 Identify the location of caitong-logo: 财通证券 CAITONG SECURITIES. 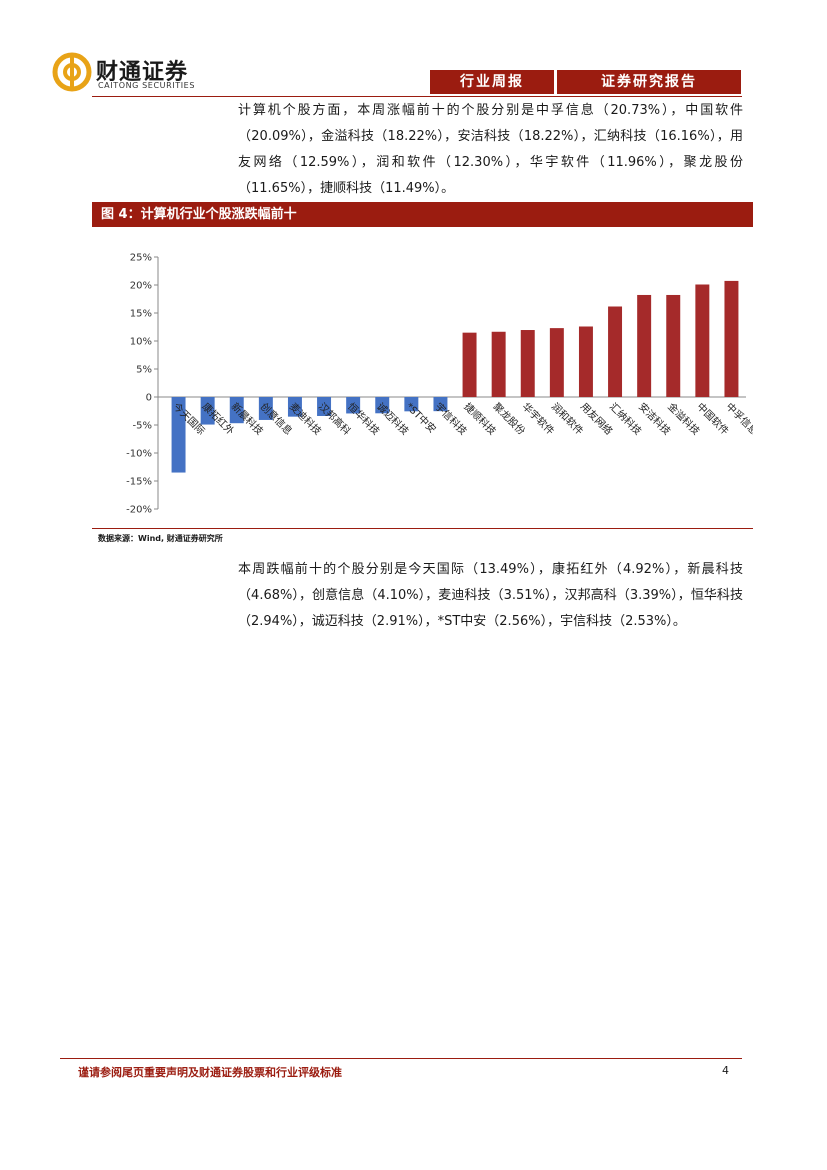
(137, 74).